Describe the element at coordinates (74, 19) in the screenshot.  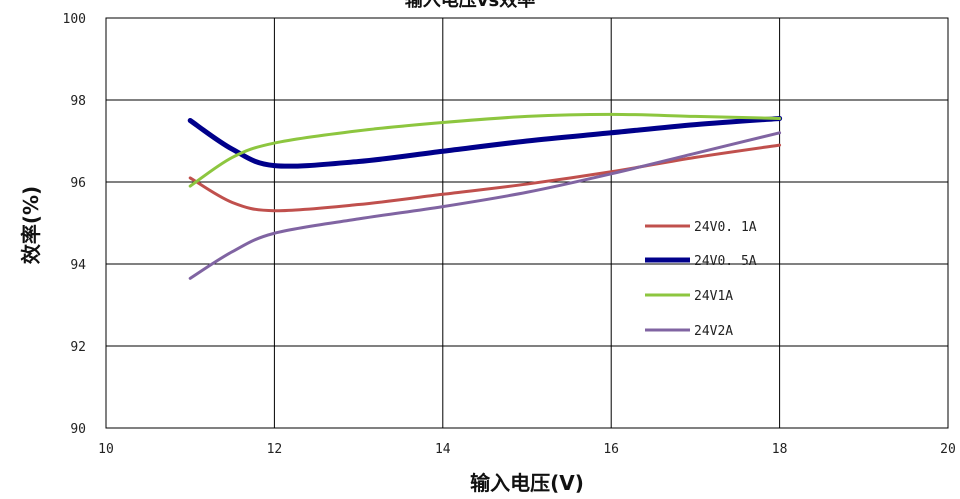
I see `y-tick-label: 100` at that location.